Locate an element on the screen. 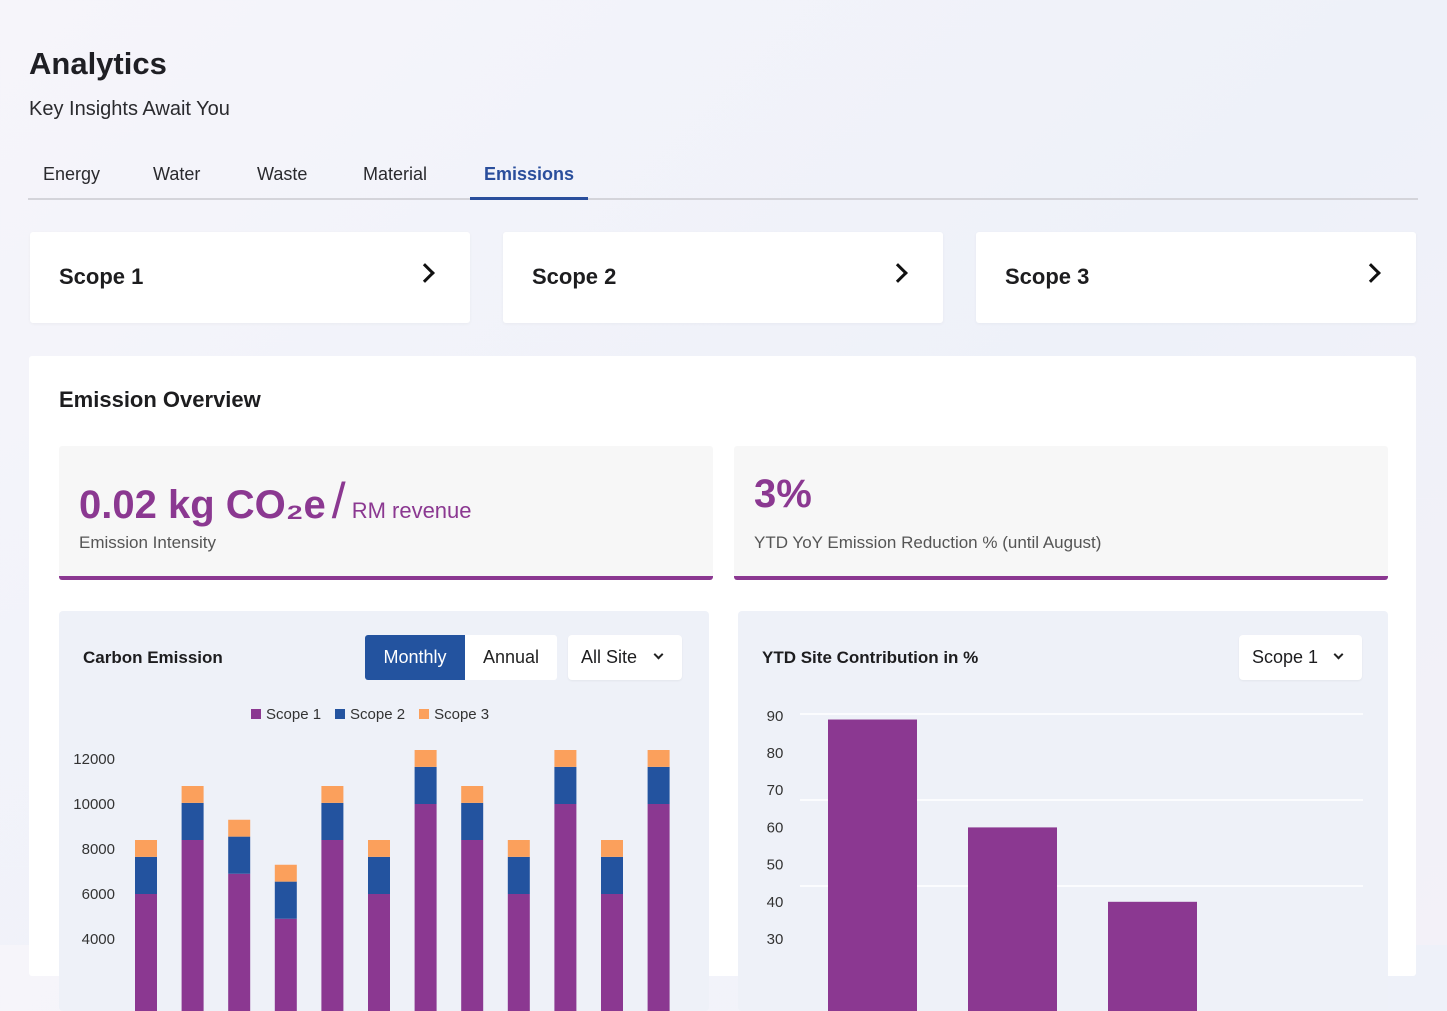 The height and width of the screenshot is (1011, 1447). scope-2-card: Scope 2 is located at coordinates (723, 277).